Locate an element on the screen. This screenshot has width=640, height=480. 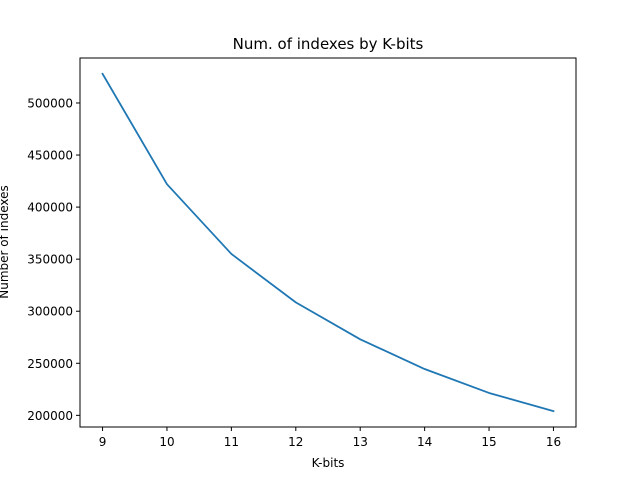
y-tick-label-450000: 450000 is located at coordinates (50, 156).